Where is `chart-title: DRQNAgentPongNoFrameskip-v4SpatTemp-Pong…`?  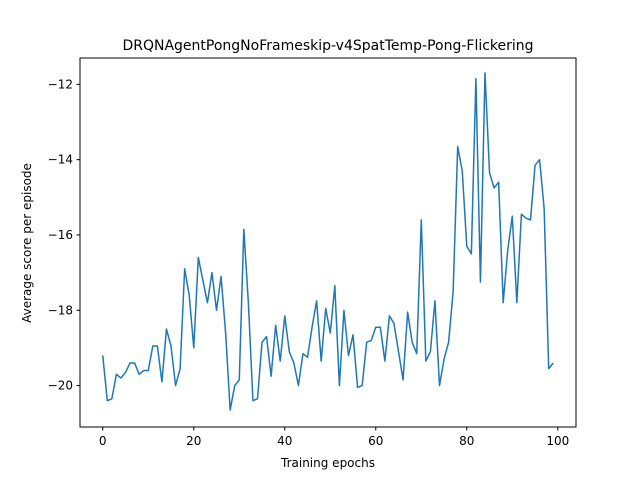 chart-title: DRQNAgentPongNoFrameskip-v4SpatTemp-Pong… is located at coordinates (327, 46).